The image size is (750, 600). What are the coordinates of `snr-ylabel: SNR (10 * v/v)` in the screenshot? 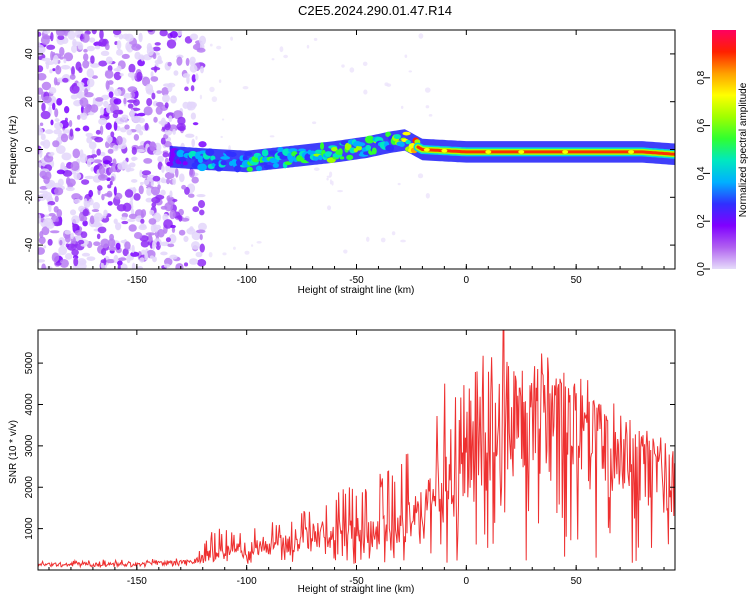 It's located at (13, 452).